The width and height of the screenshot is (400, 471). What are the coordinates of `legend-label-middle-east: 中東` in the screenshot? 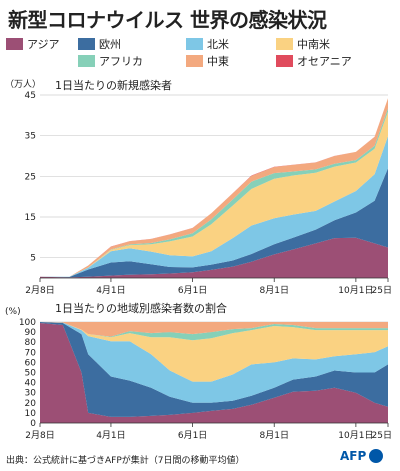 It's located at (218, 61).